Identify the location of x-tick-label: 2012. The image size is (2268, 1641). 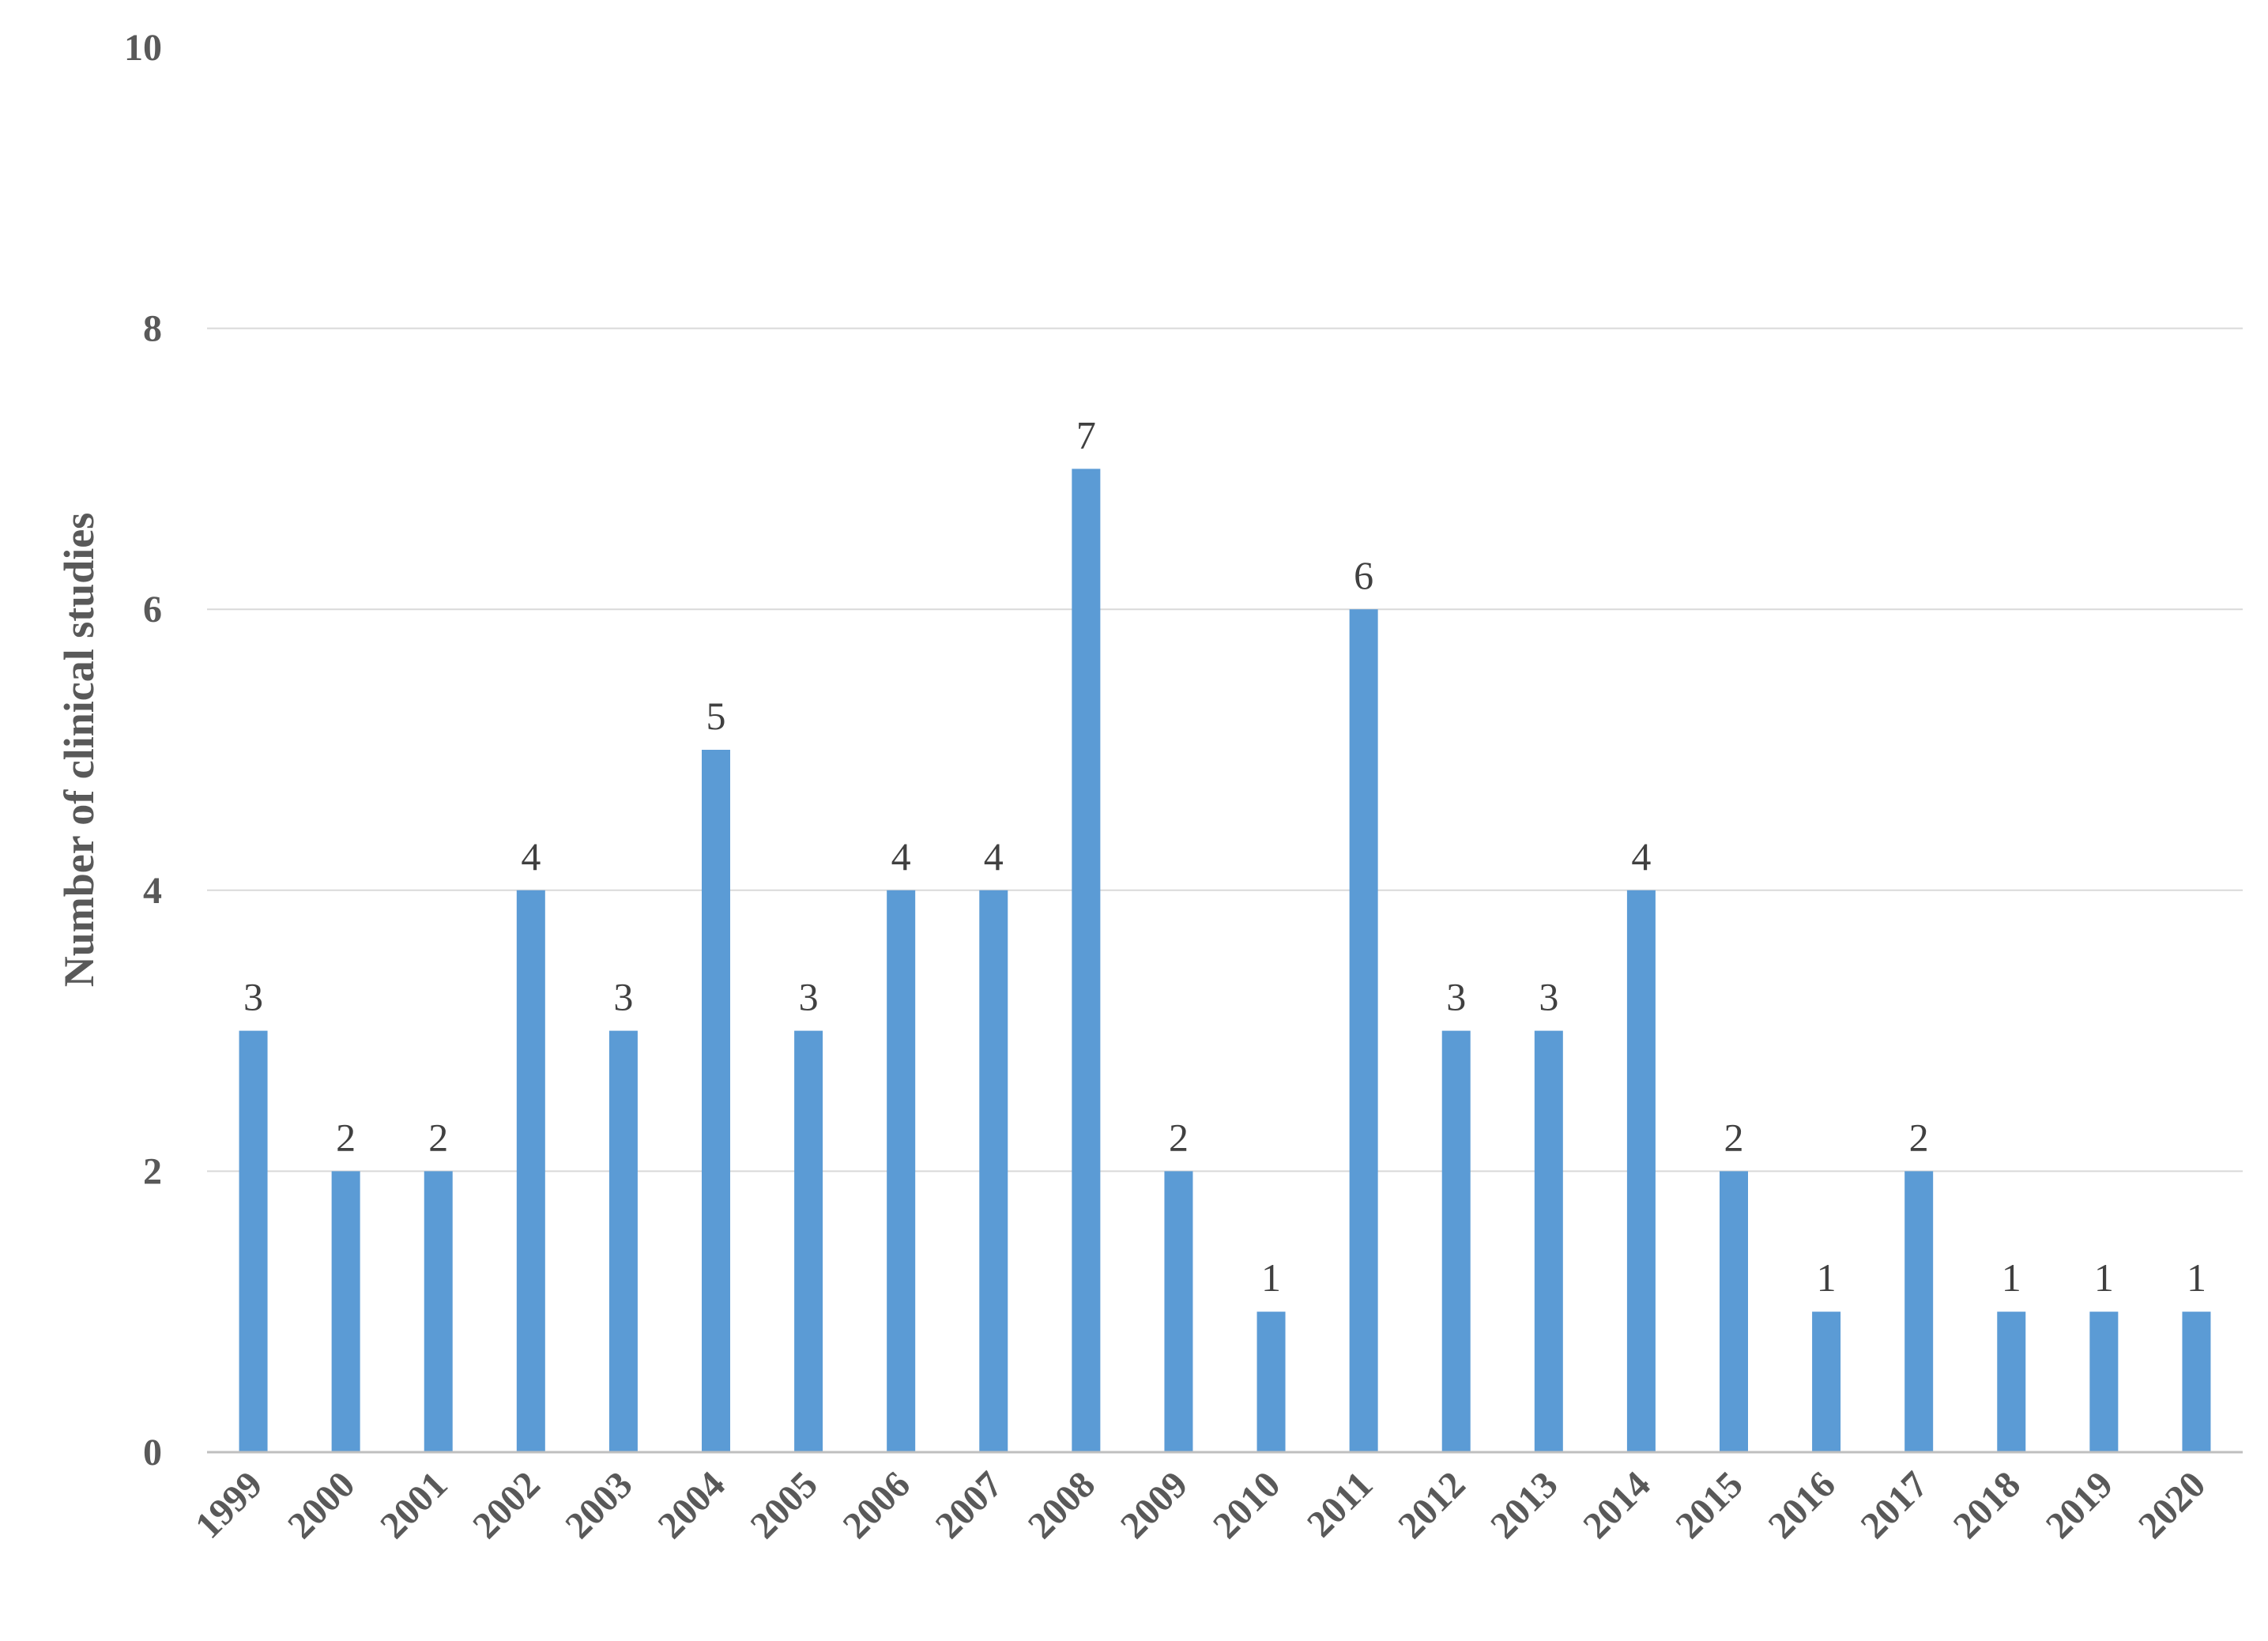
(1432, 1504).